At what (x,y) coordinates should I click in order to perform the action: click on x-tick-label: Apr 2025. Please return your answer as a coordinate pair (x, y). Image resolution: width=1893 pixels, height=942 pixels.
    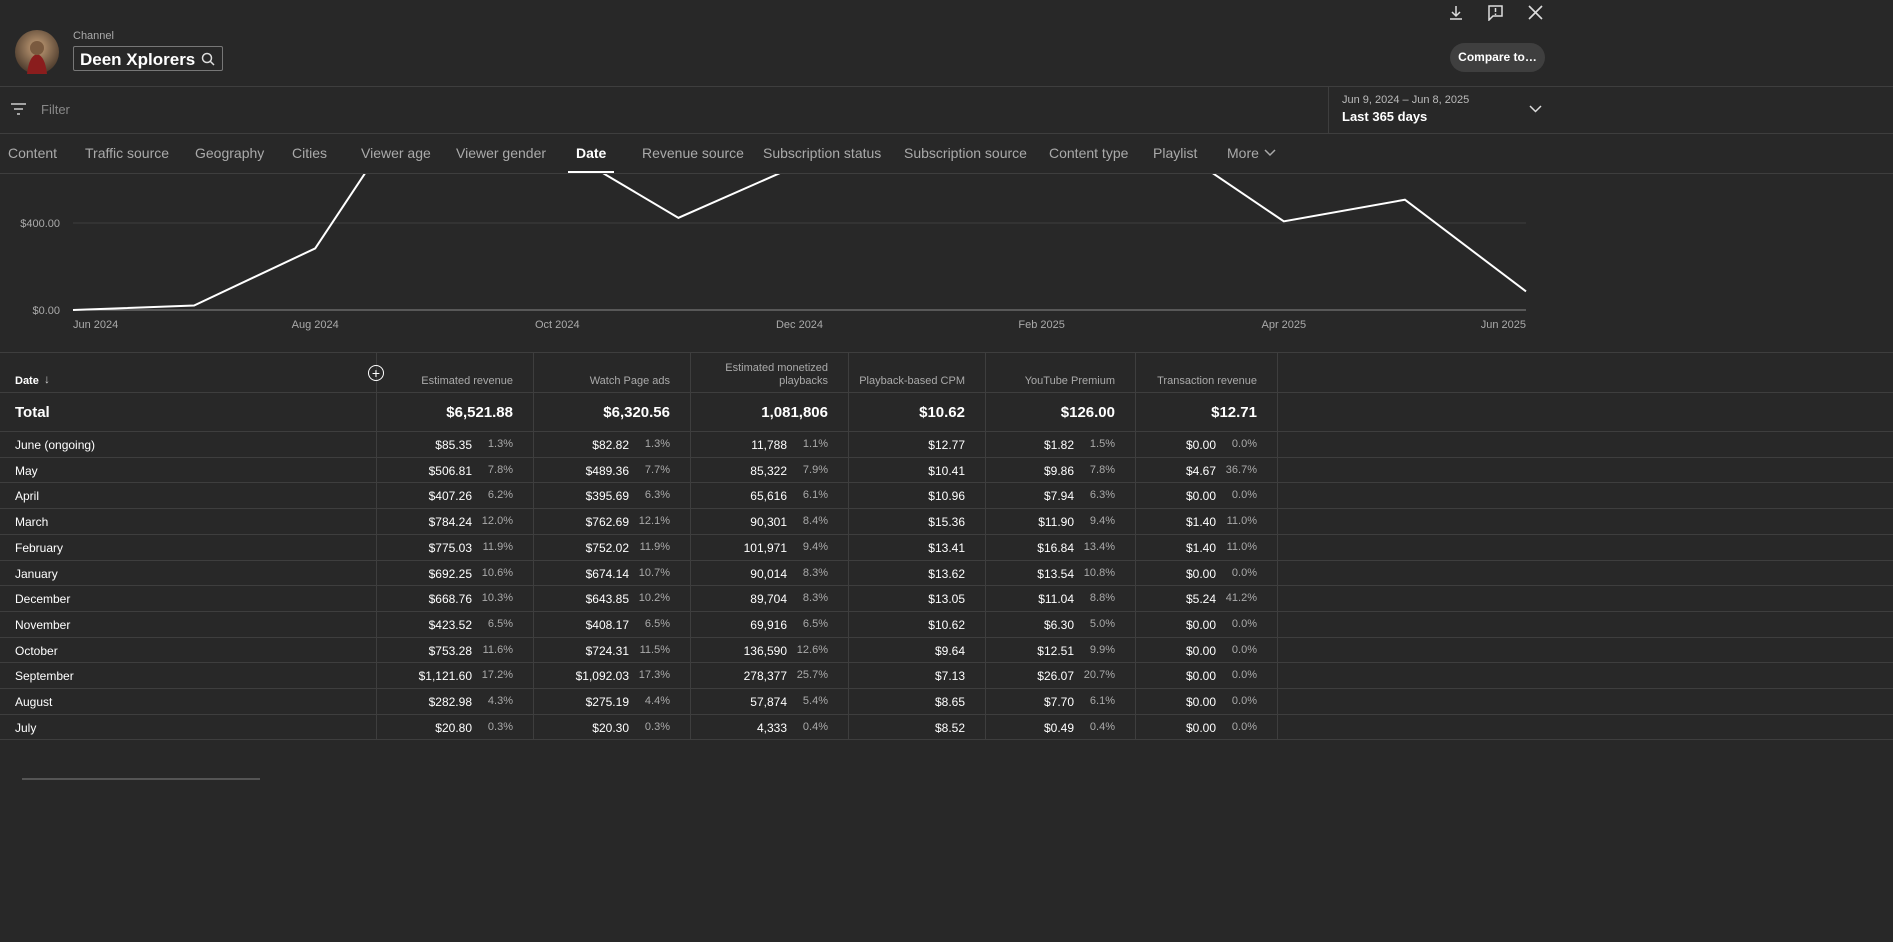
    Looking at the image, I should click on (1284, 325).